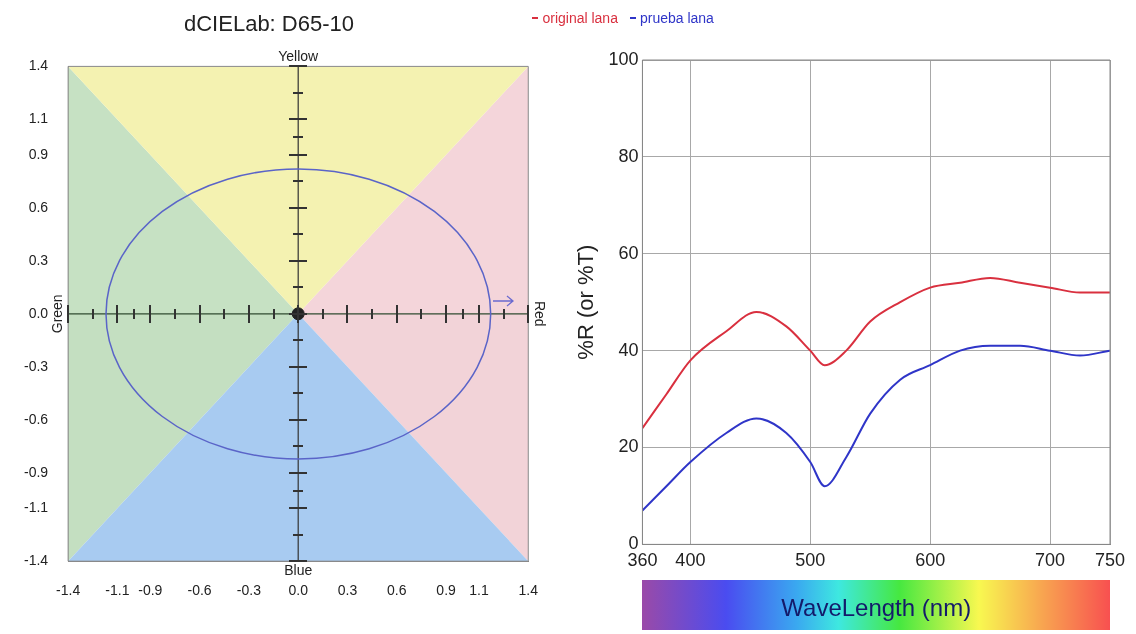 This screenshot has width=1136, height=634. Describe the element at coordinates (930, 560) in the screenshot. I see `x-tick-label: 600` at that location.